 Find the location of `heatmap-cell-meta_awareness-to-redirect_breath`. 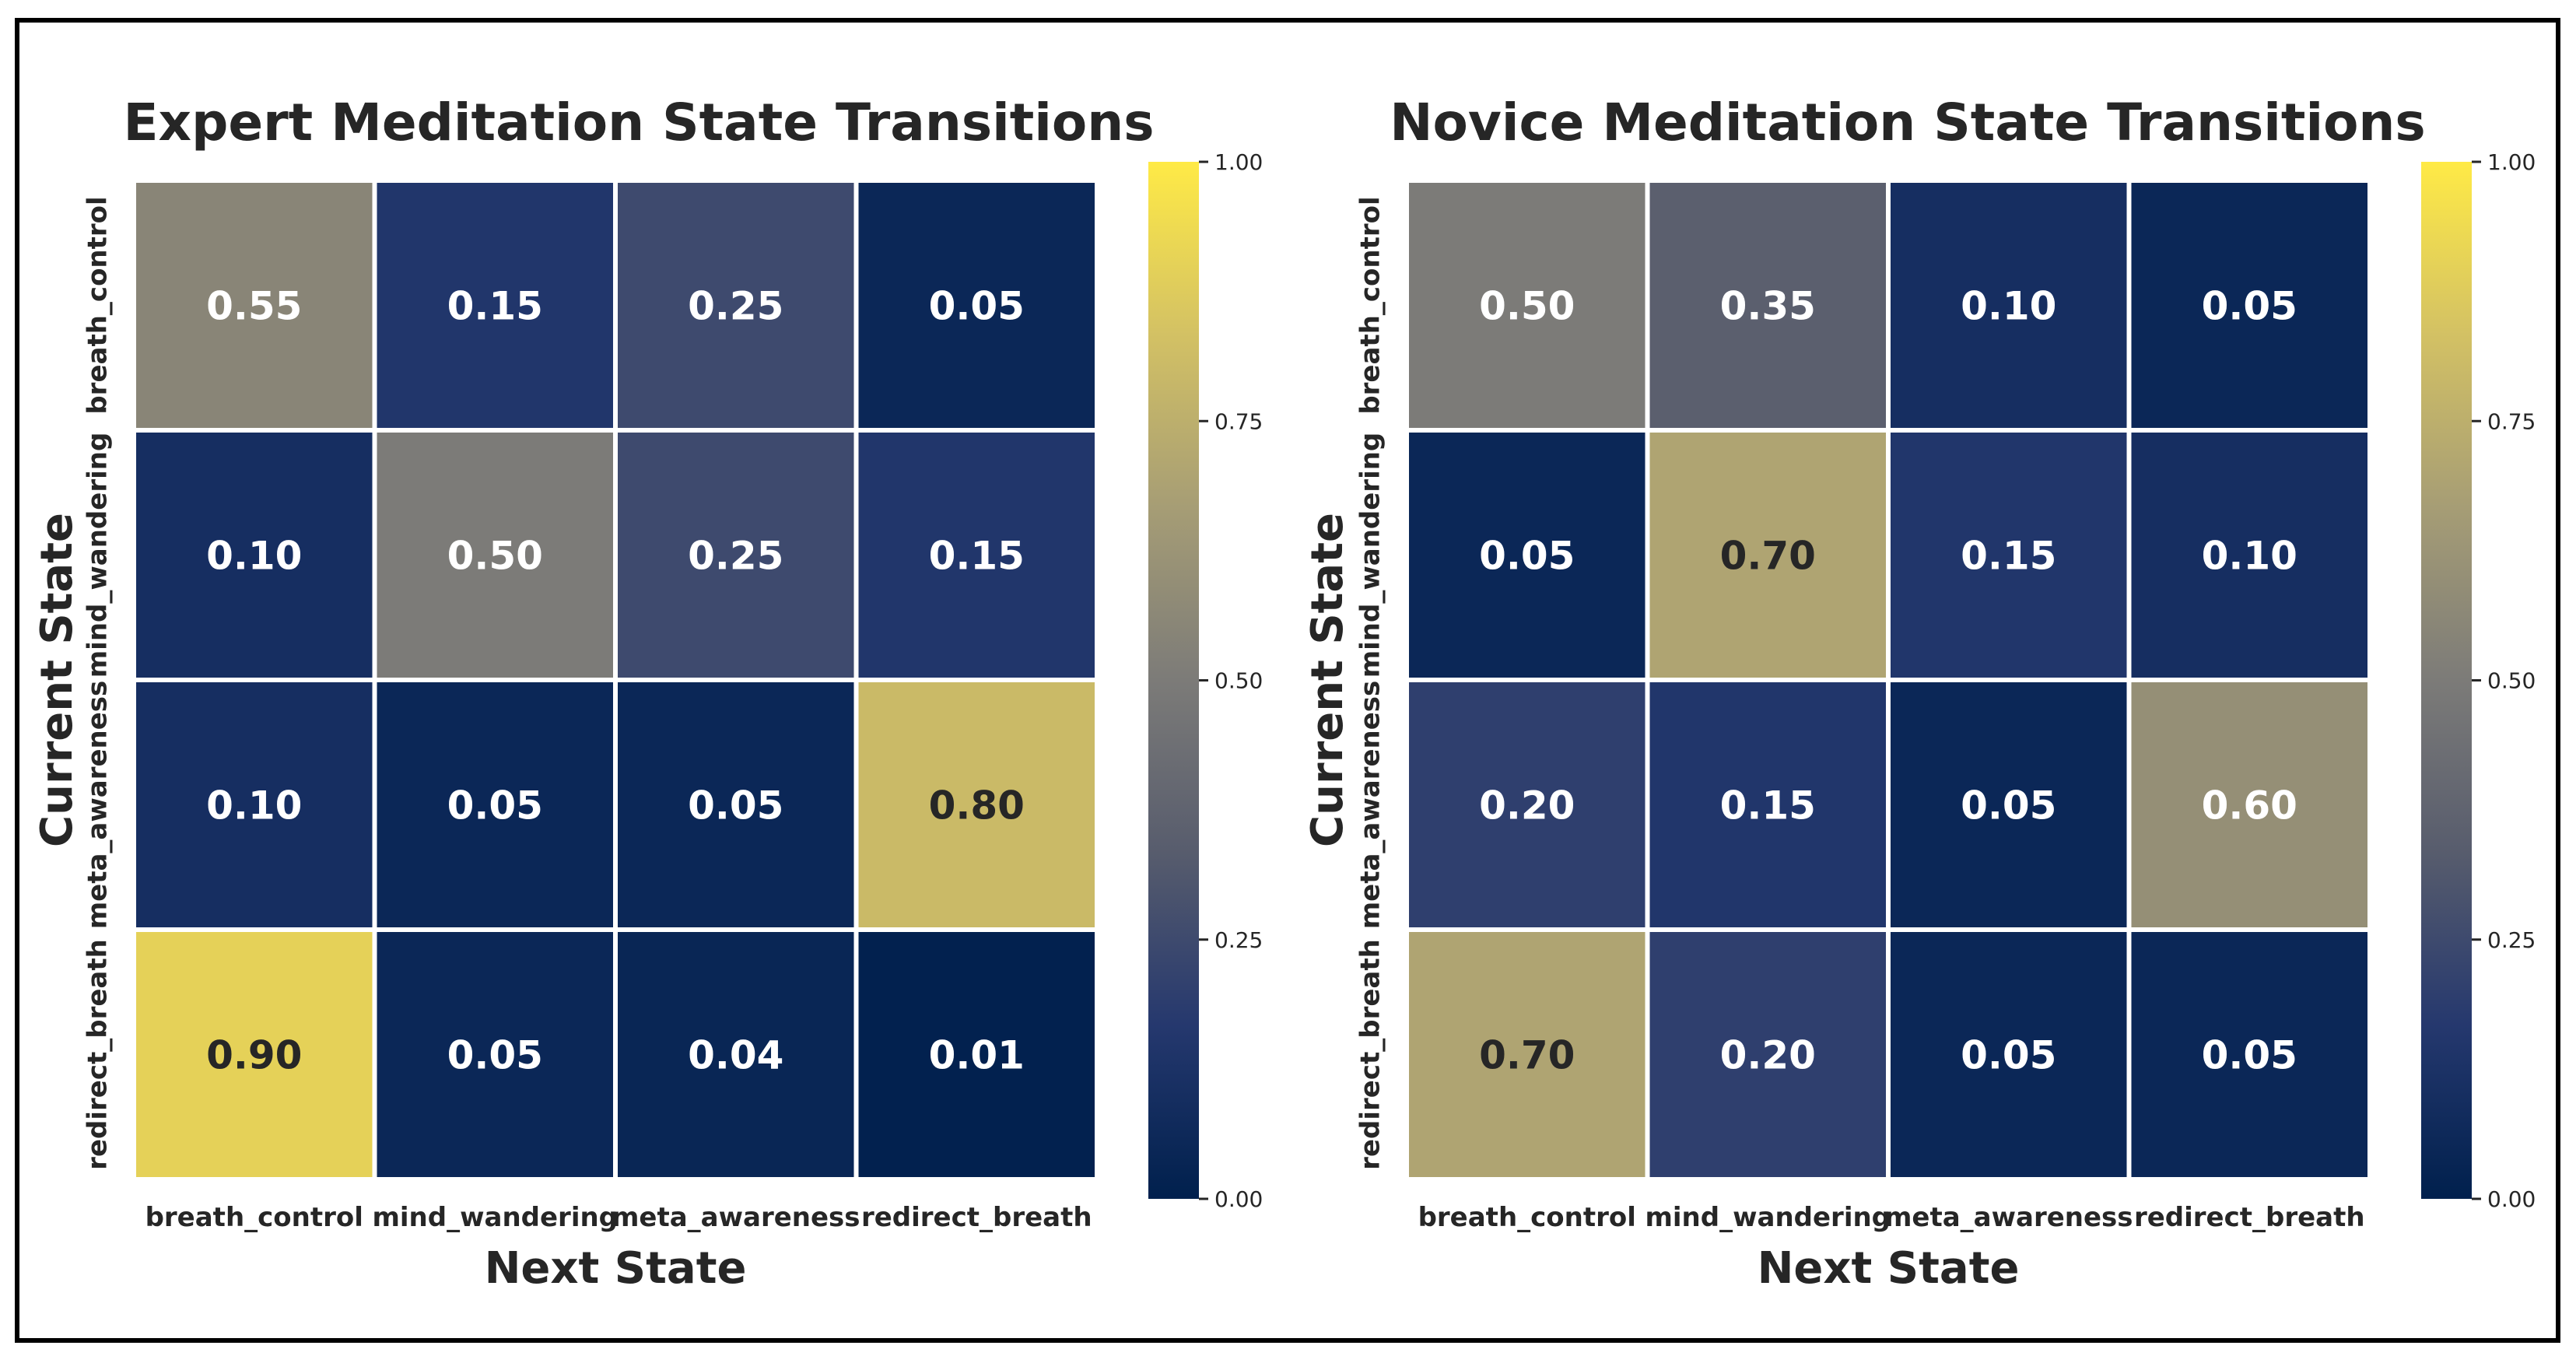

heatmap-cell-meta_awareness-to-redirect_breath is located at coordinates (2249, 805).